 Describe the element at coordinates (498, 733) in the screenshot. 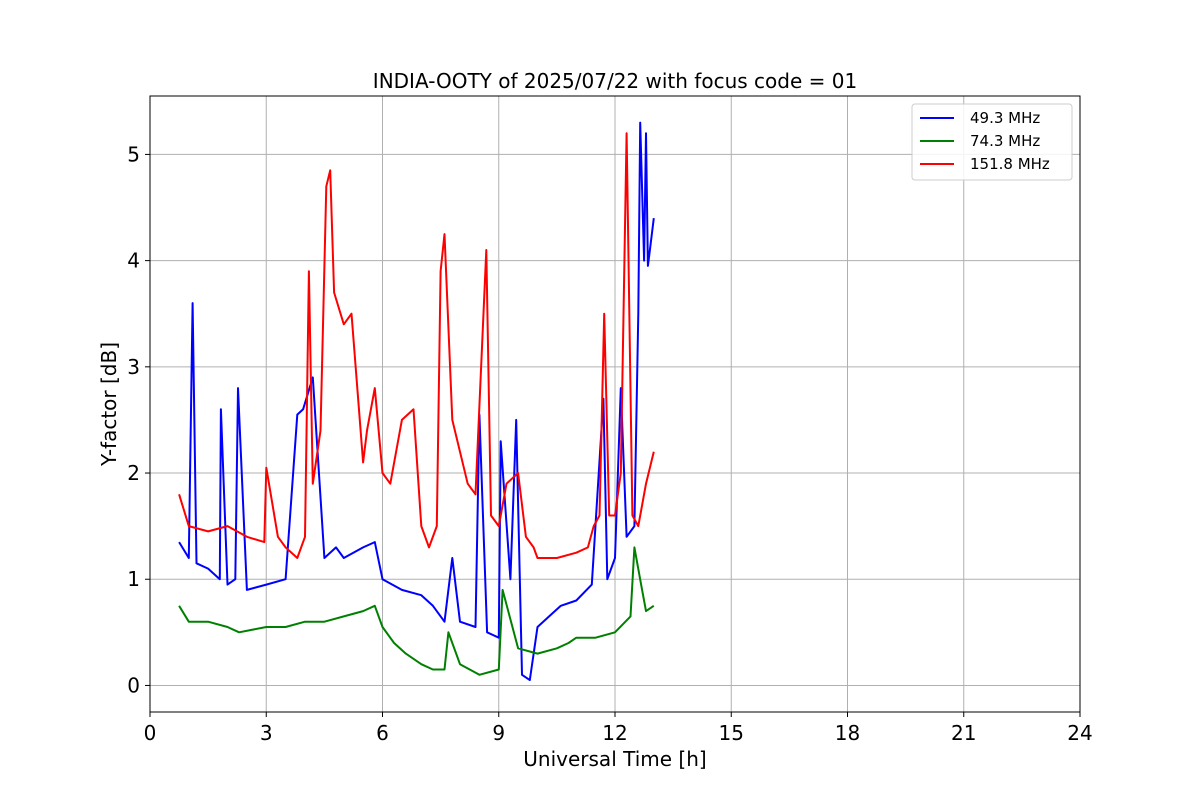

I see `x-tick-label: 9` at that location.